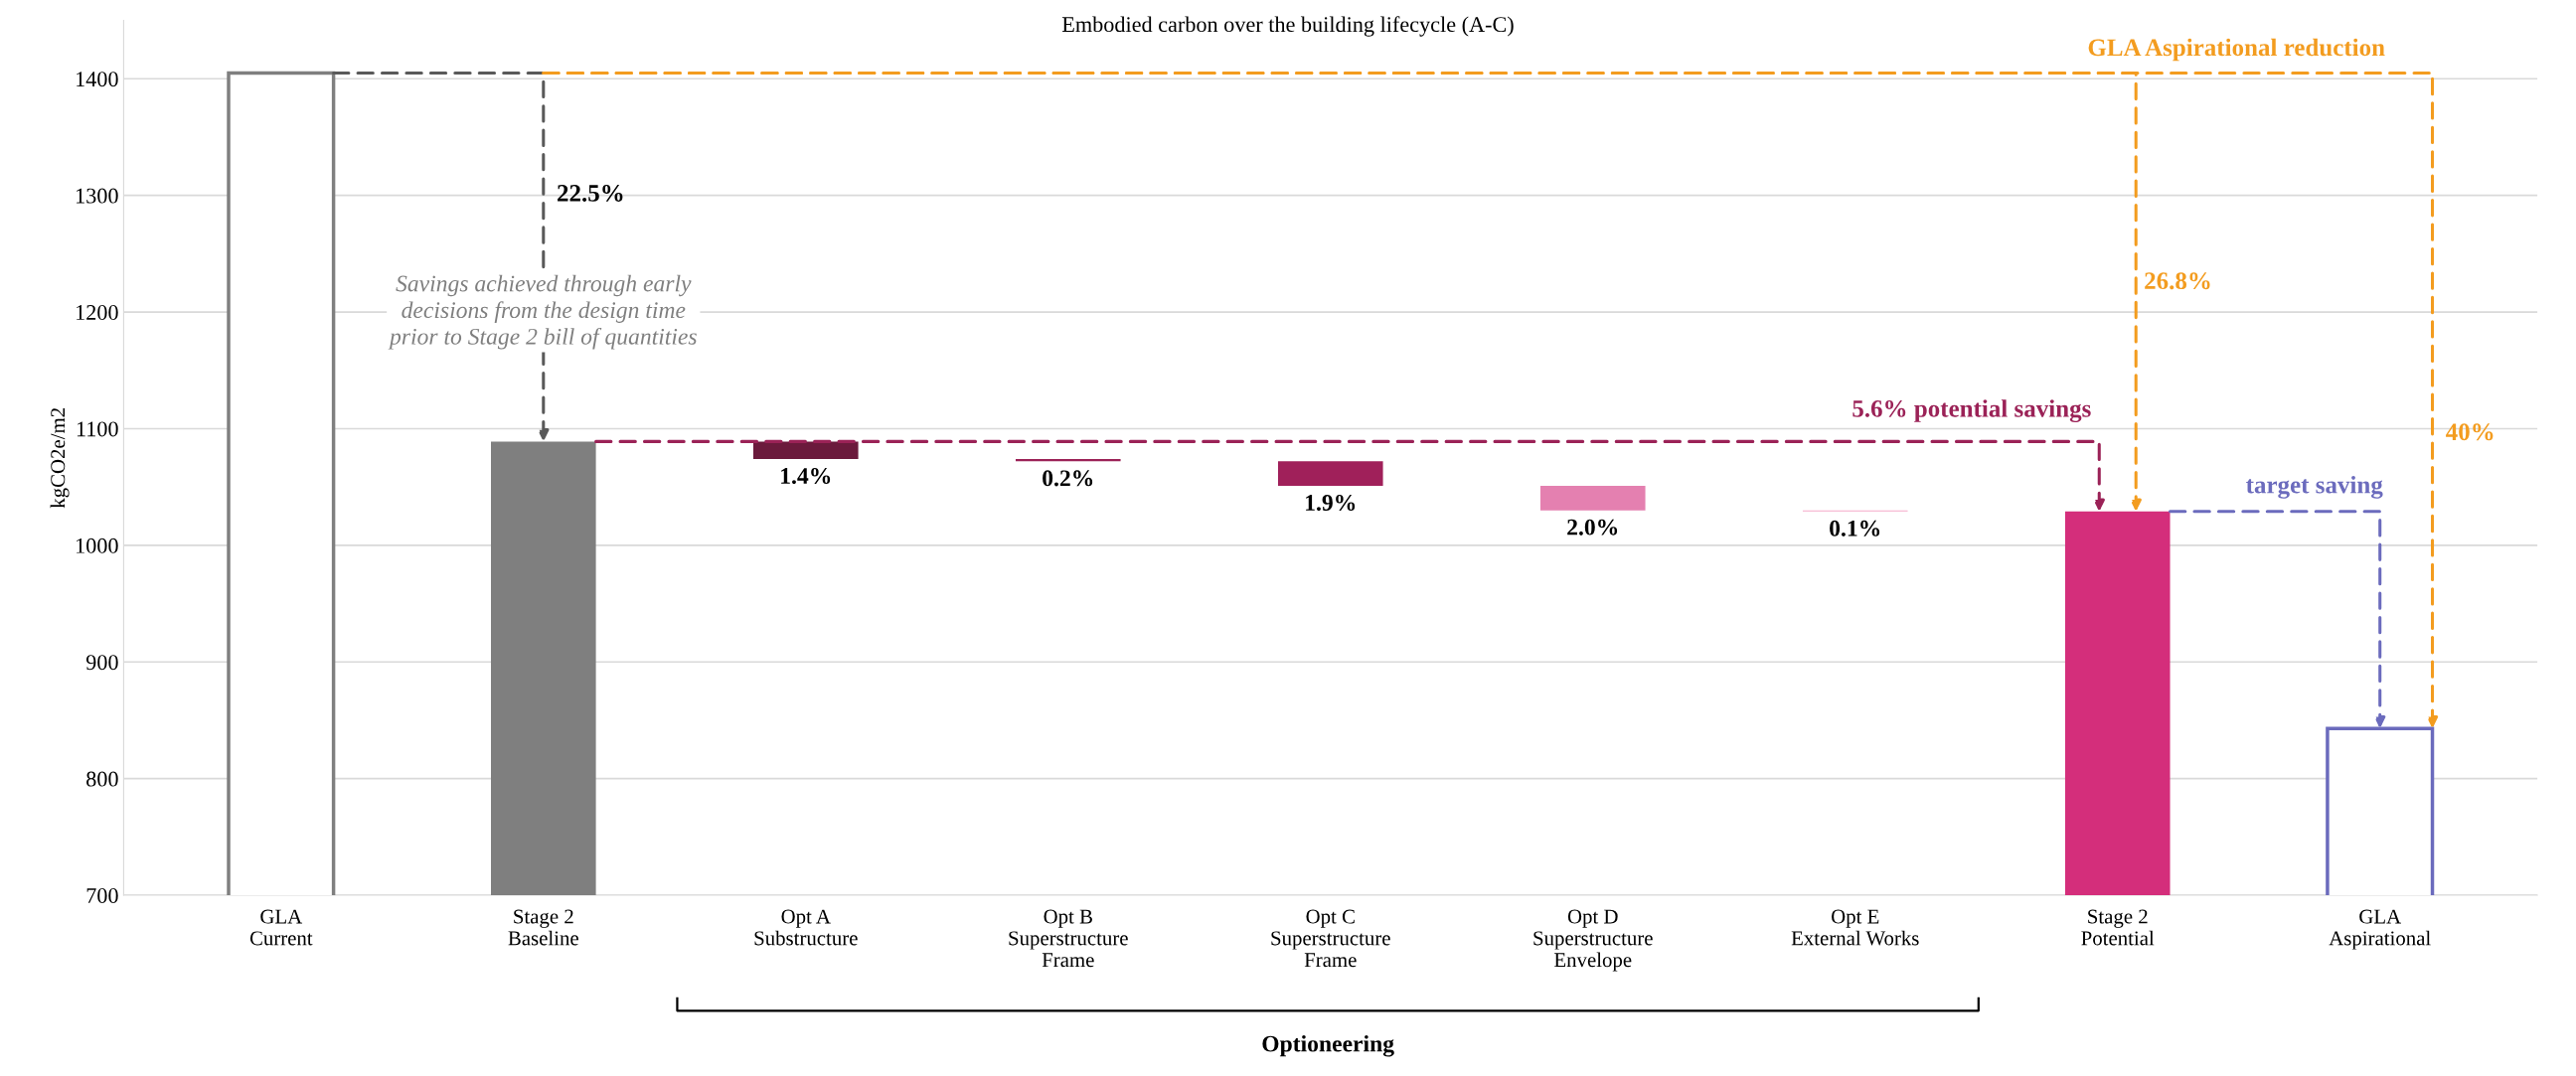  Describe the element at coordinates (1068, 478) in the screenshot. I see `annotation: 0.2%` at that location.